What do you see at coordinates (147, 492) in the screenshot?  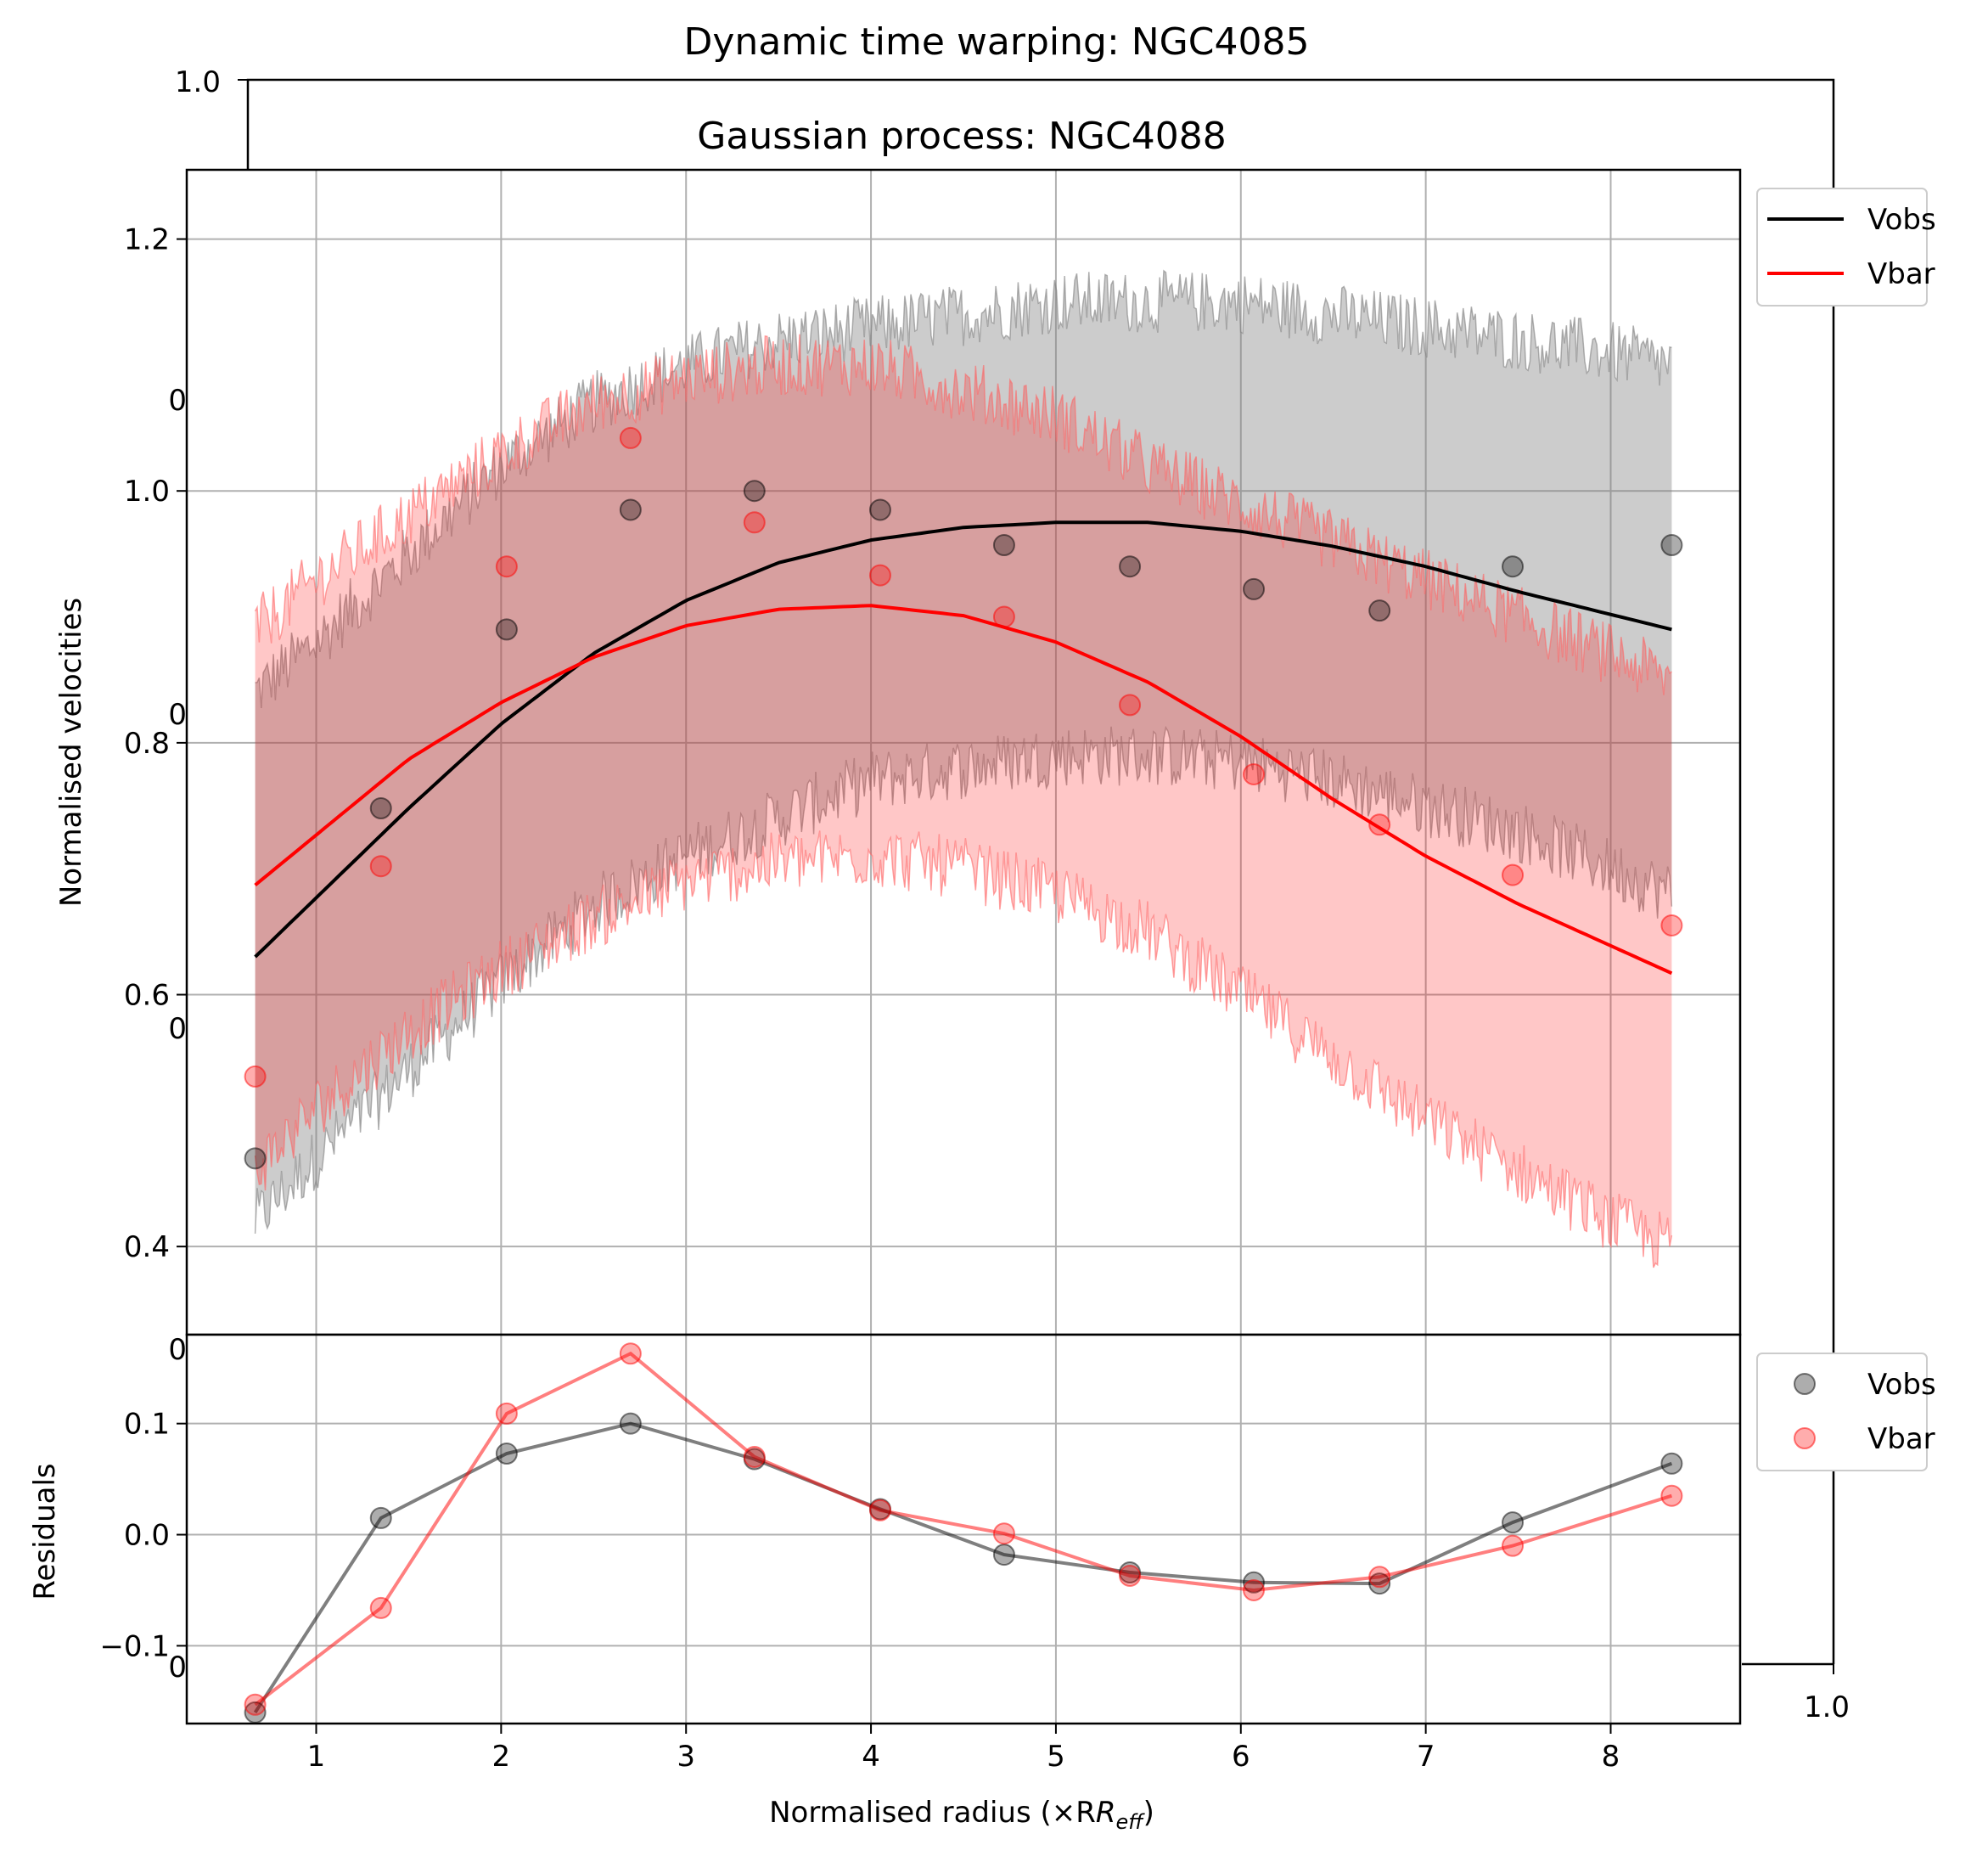 I see `main-ytick-label: 1.0` at bounding box center [147, 492].